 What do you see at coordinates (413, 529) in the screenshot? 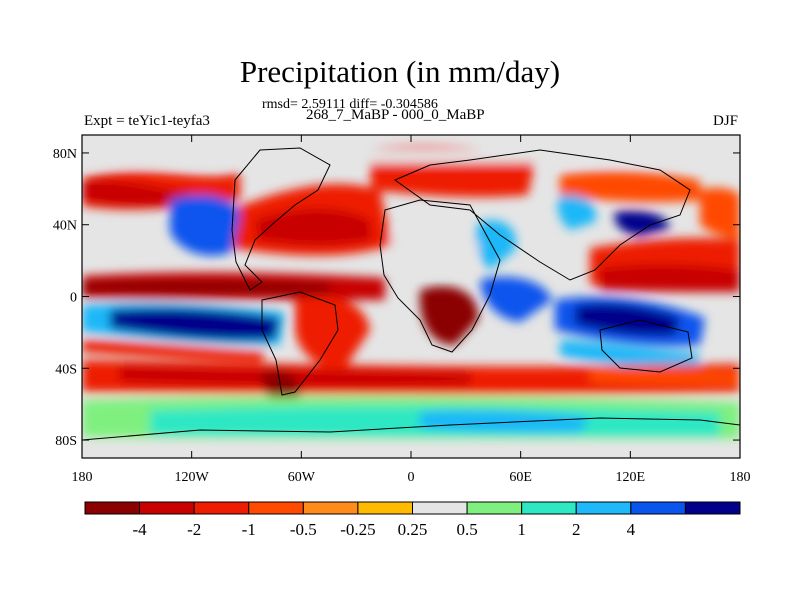
I see `colorbar-label: 0.25` at bounding box center [413, 529].